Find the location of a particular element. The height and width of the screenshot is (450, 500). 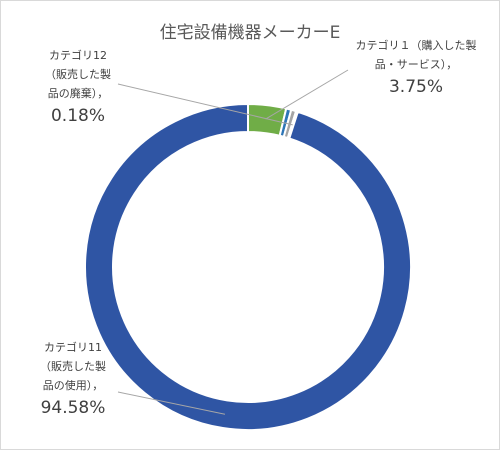

label-category-12-line-1: カテゴリ12 is located at coordinates (78, 55).